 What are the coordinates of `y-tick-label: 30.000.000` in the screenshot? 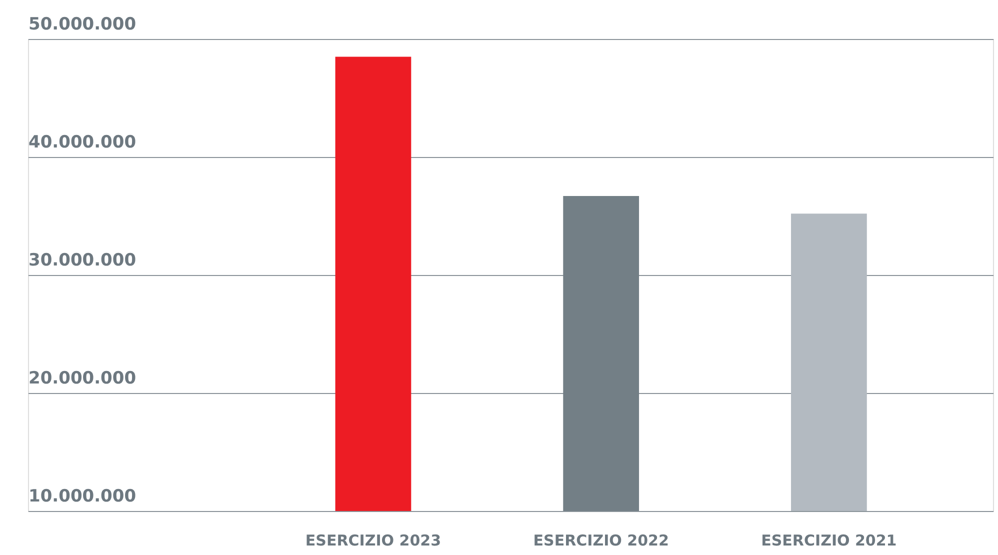 It's located at (82, 260).